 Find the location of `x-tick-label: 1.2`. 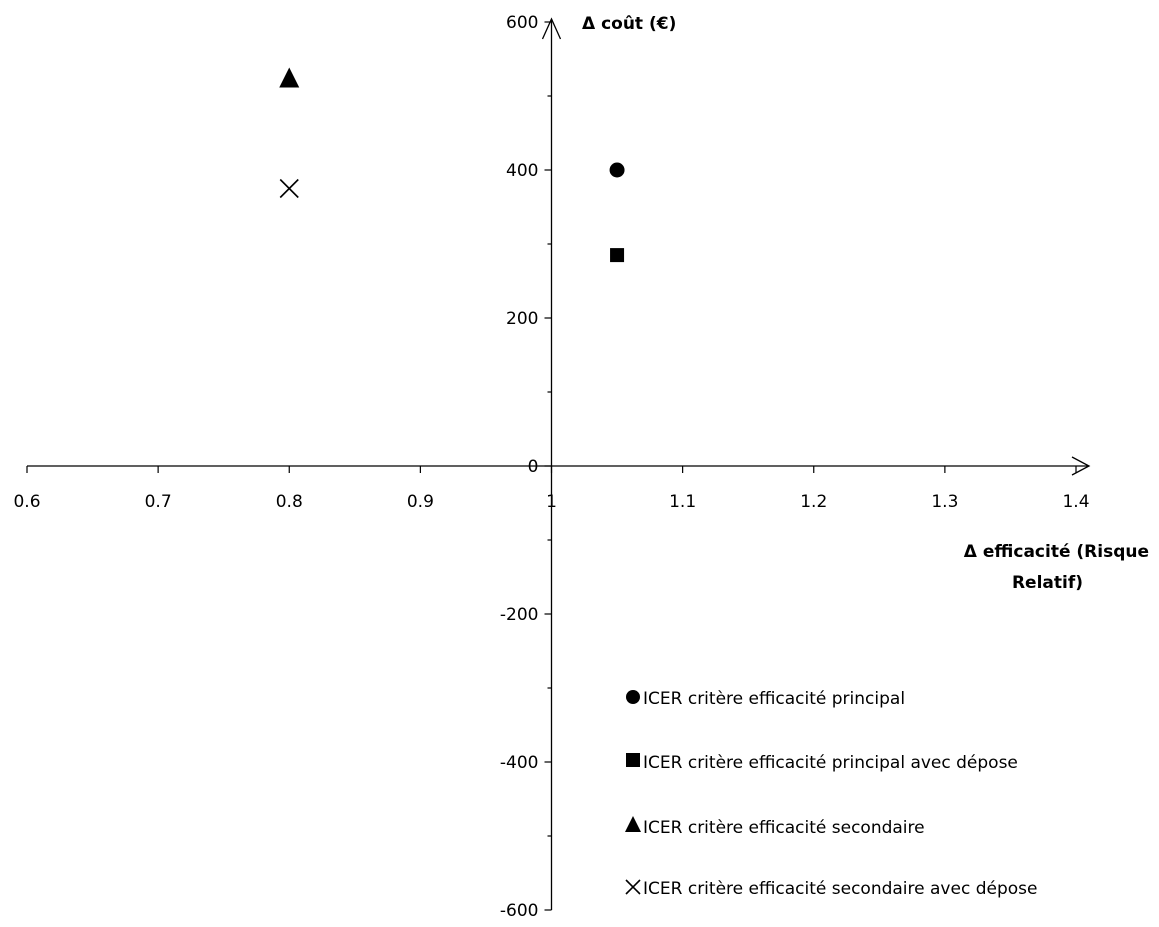

x-tick-label: 1.2 is located at coordinates (813, 502).